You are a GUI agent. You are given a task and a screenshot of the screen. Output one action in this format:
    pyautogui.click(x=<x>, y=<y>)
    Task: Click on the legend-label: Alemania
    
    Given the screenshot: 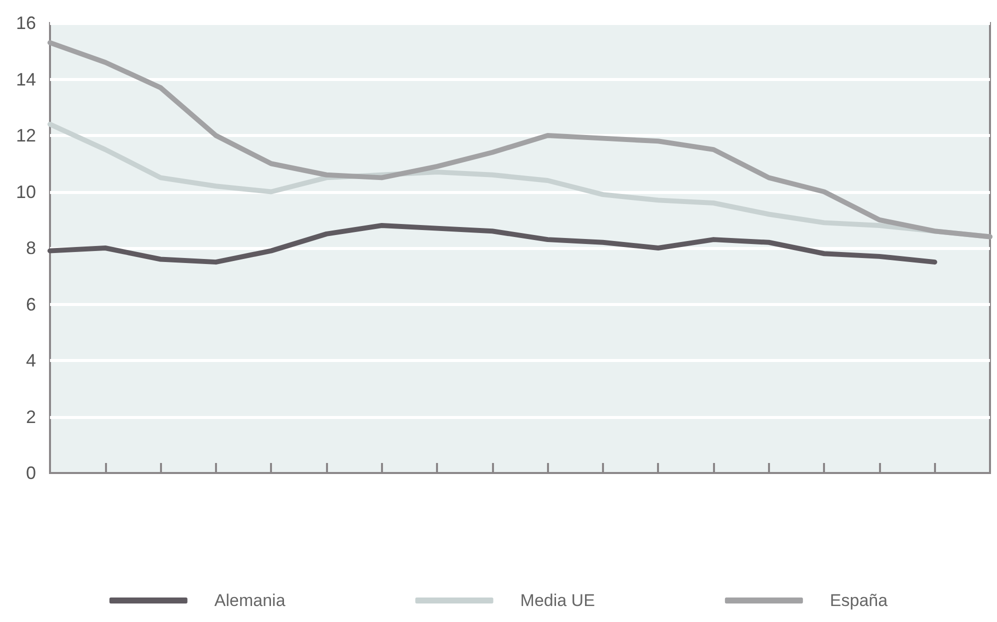 What is the action you would take?
    pyautogui.click(x=250, y=600)
    